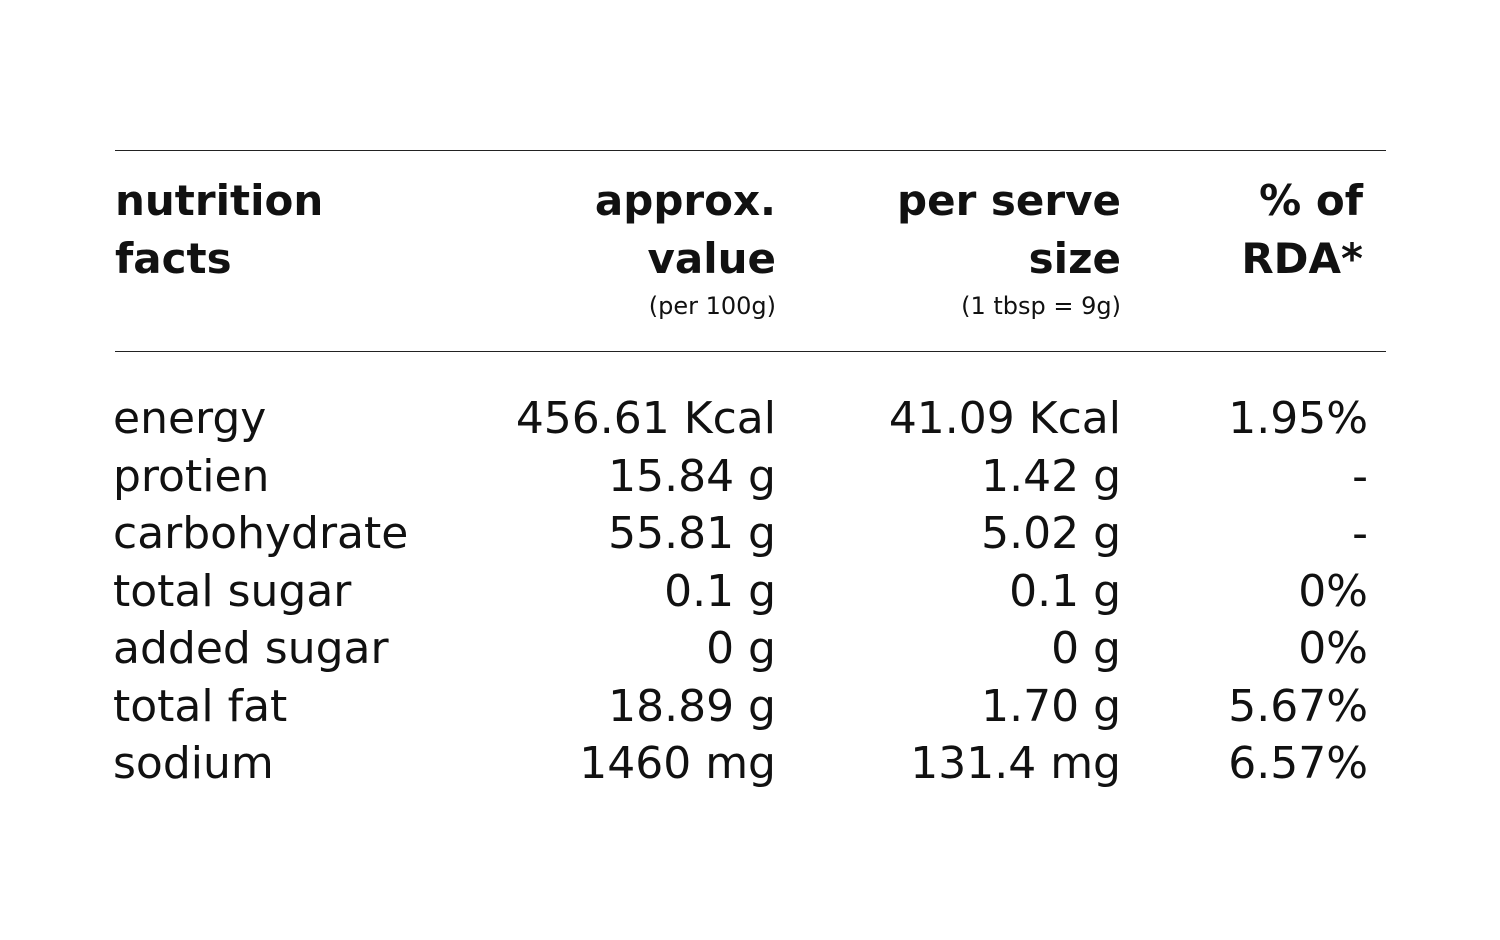  What do you see at coordinates (219, 200) in the screenshot?
I see `column-header: nutrition` at bounding box center [219, 200].